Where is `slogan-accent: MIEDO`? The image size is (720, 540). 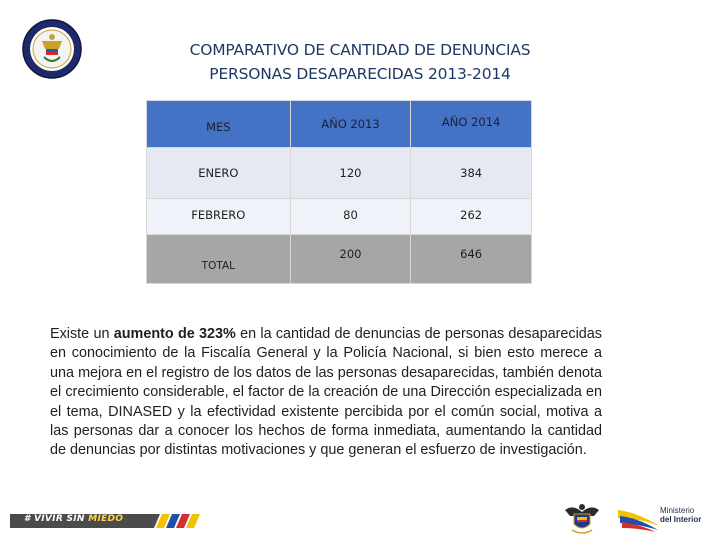
slogan-accent: MIEDO is located at coordinates (106, 519).